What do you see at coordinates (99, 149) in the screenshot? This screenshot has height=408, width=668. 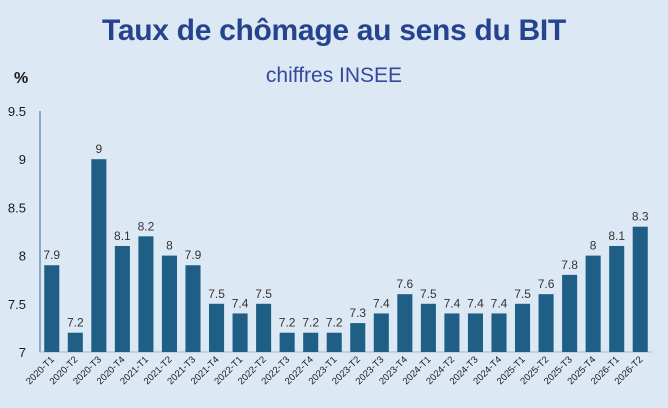 I see `bar-value-label: 9` at bounding box center [99, 149].